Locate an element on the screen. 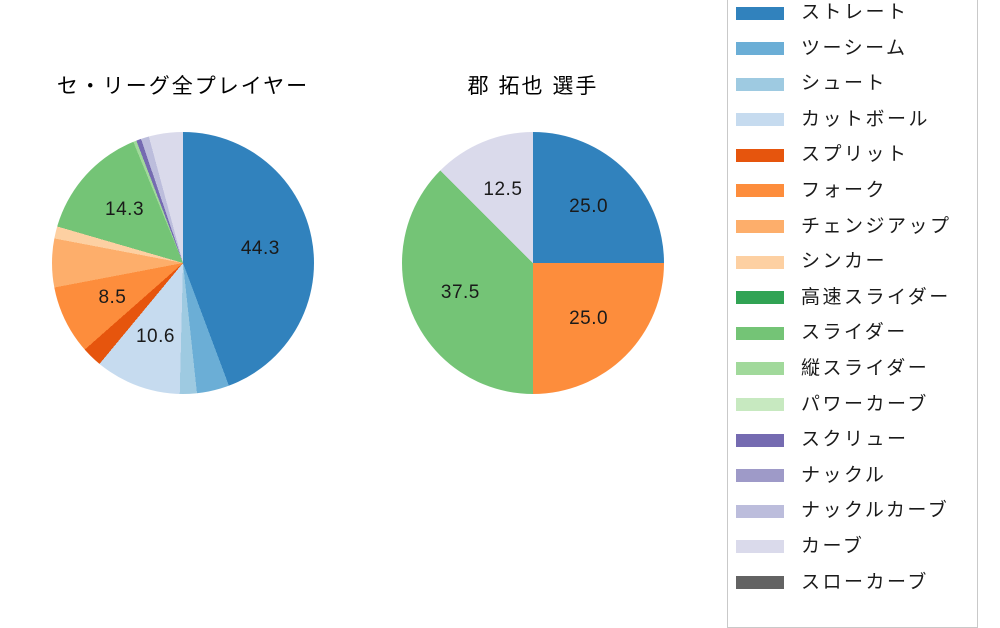  legend-item: ナックルカーブ is located at coordinates (856, 511).